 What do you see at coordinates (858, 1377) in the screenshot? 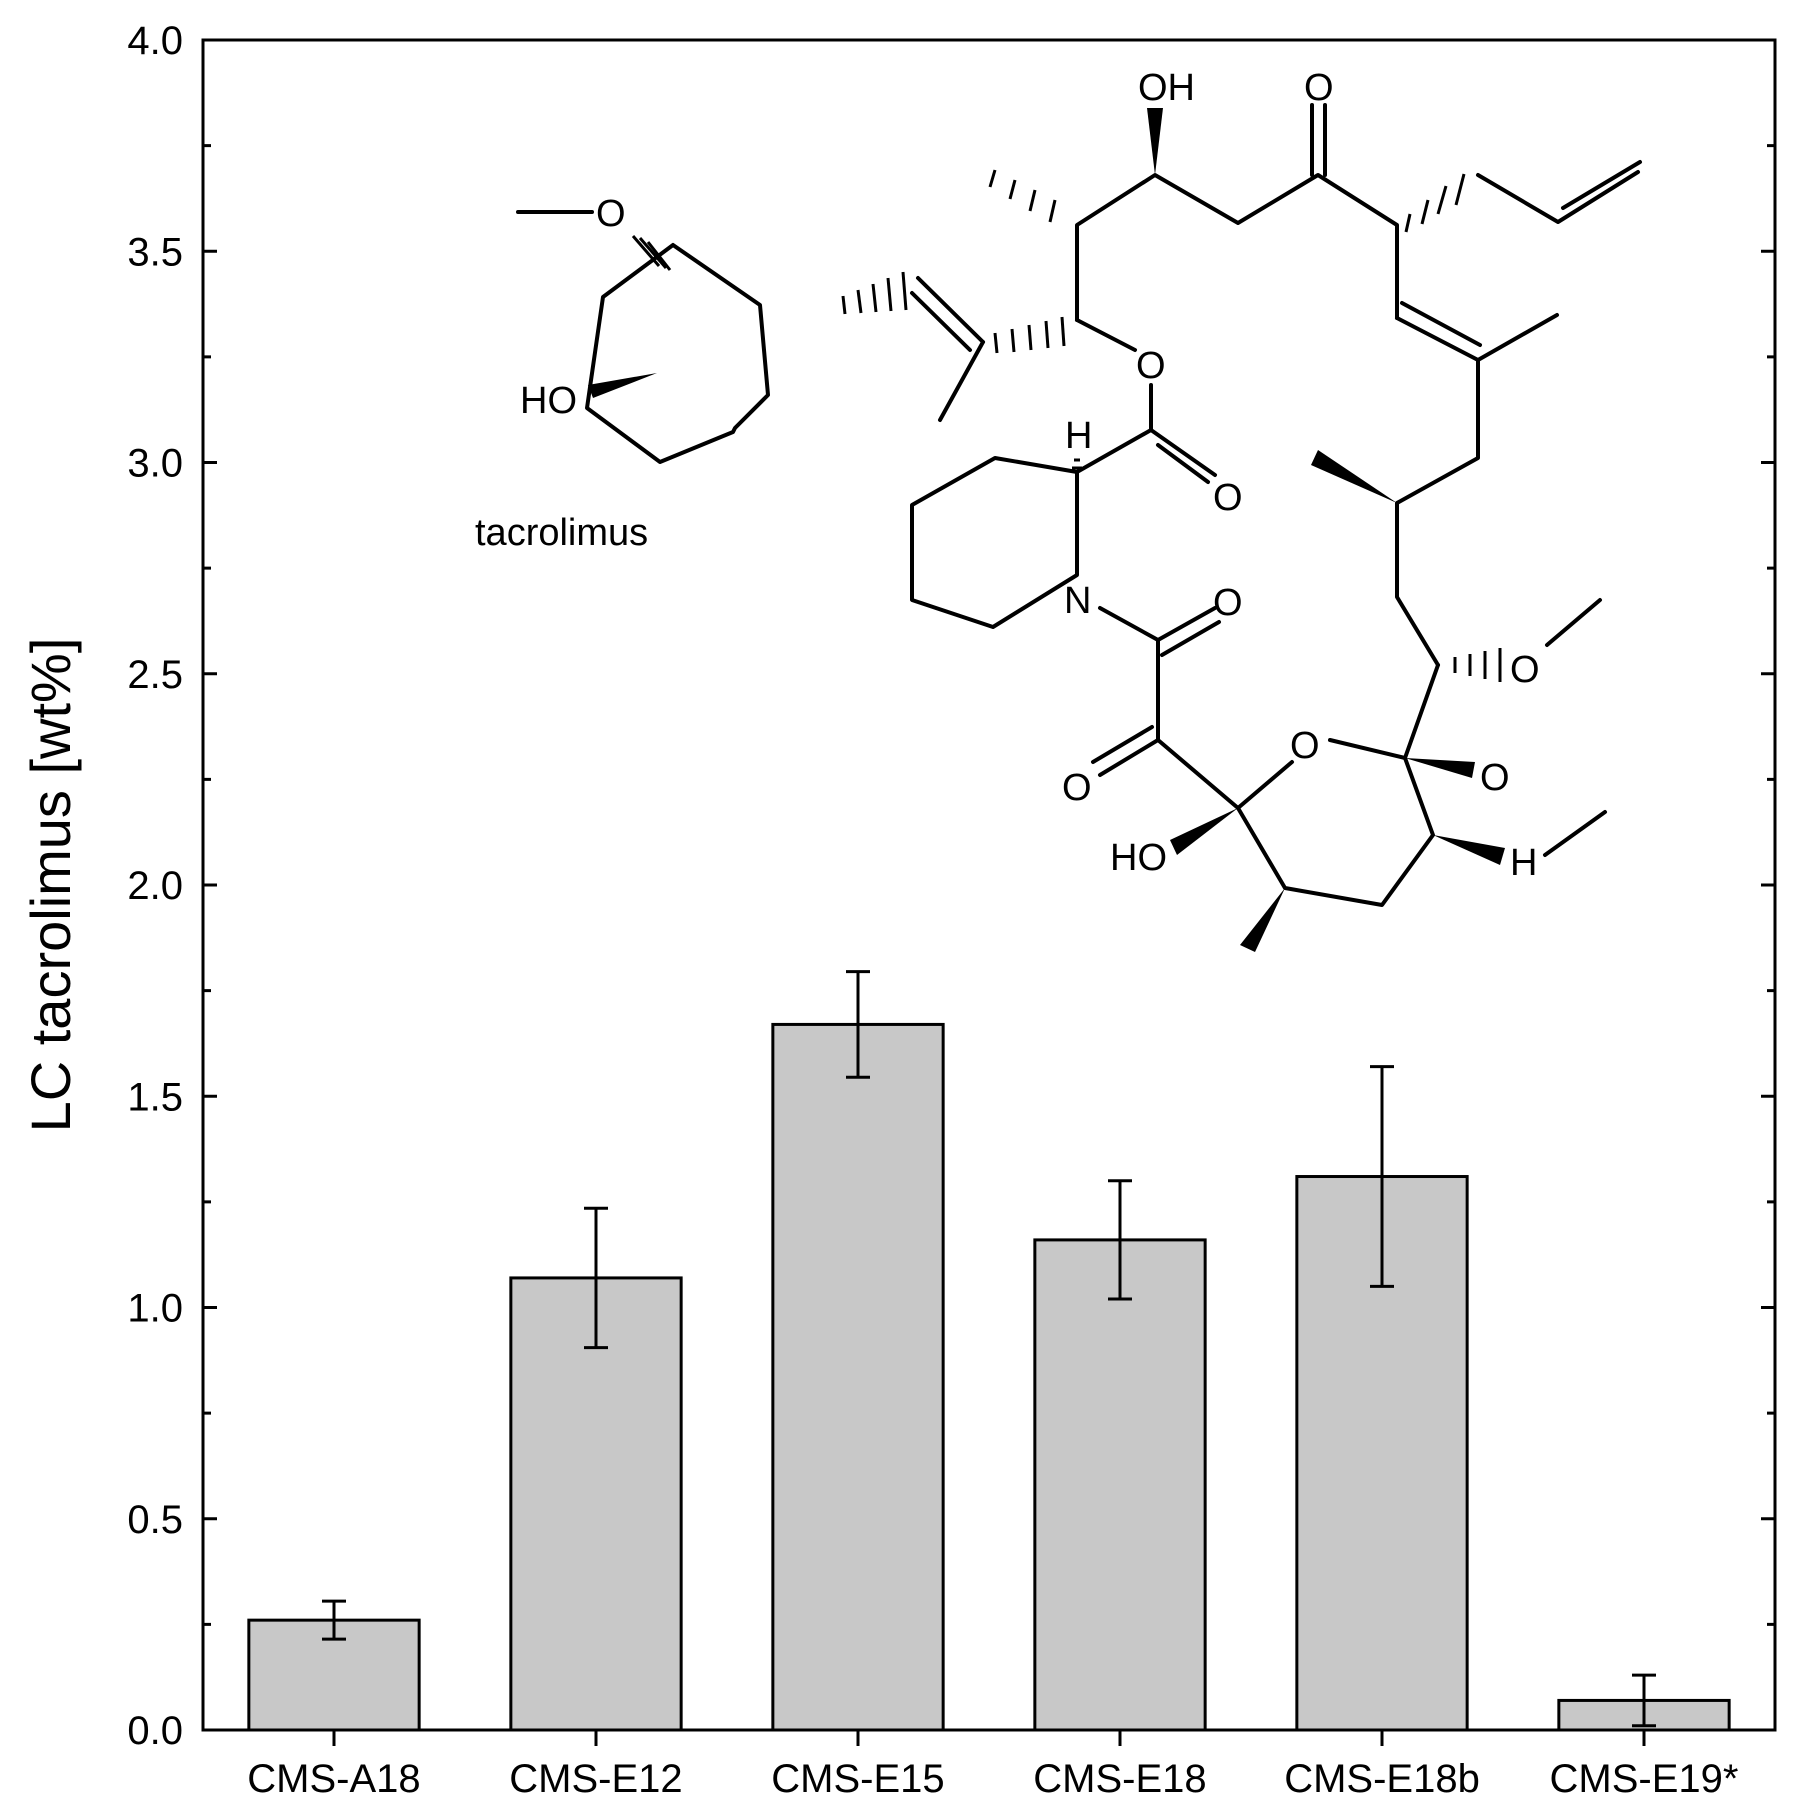
I see `bar-cms-e15` at bounding box center [858, 1377].